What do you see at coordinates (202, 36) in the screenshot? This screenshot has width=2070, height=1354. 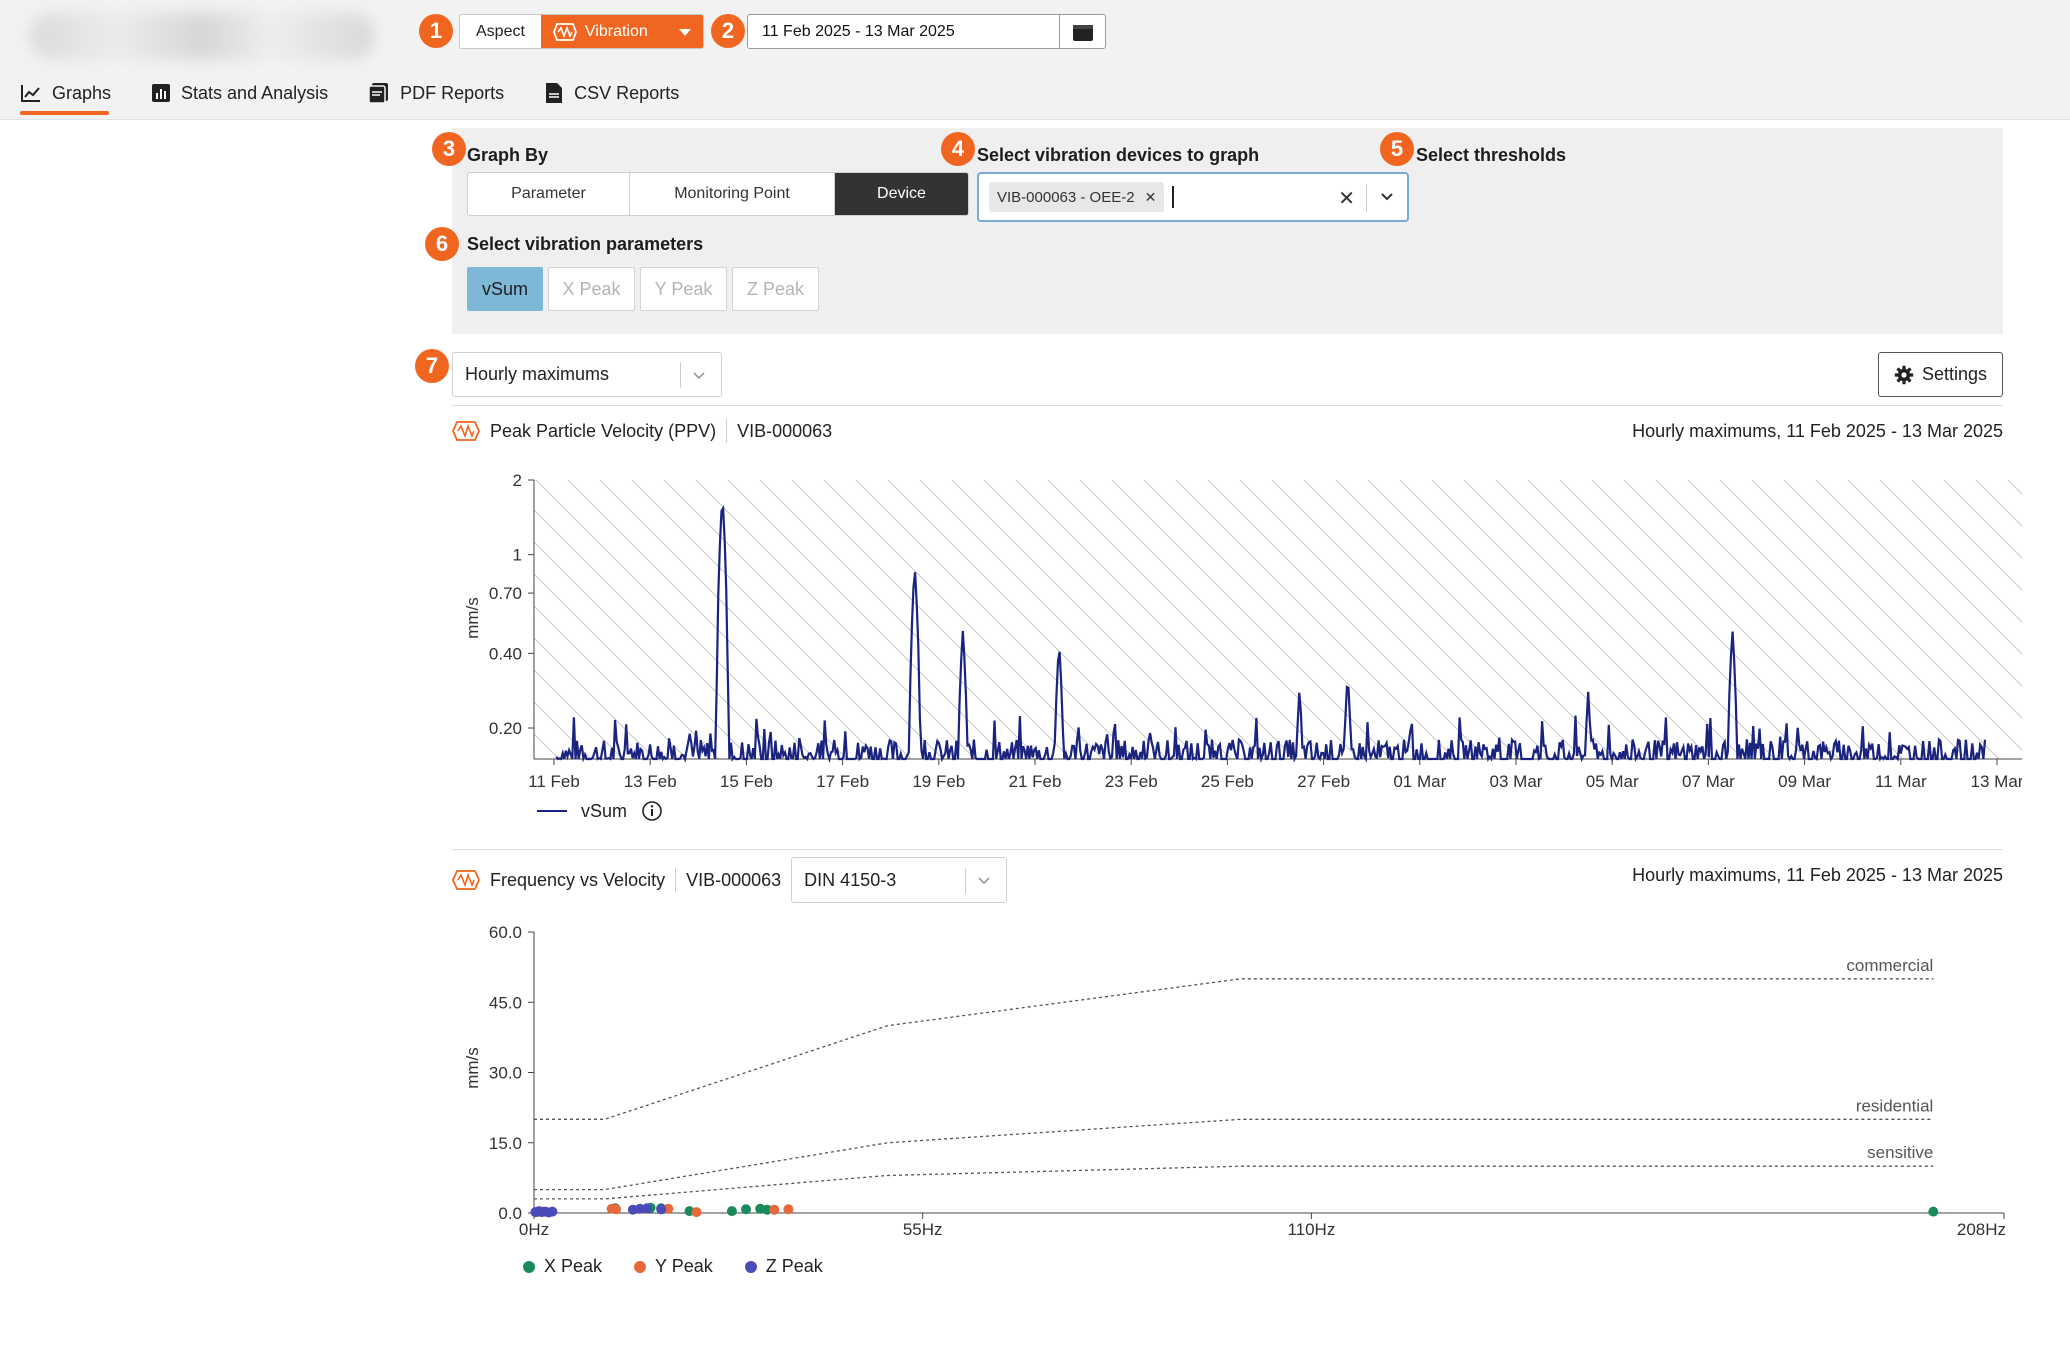 I see `logo` at bounding box center [202, 36].